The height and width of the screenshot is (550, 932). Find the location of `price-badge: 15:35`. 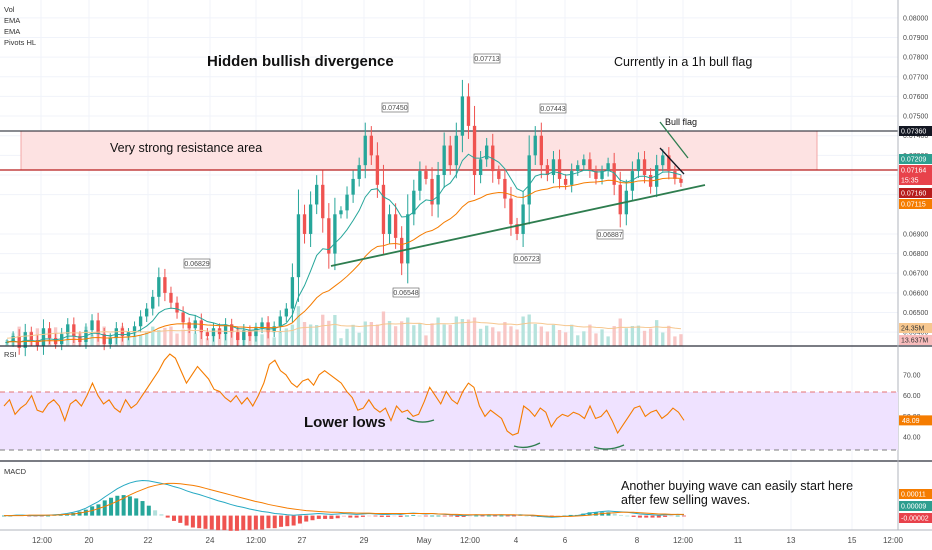

price-badge: 15:35 is located at coordinates (915, 180).